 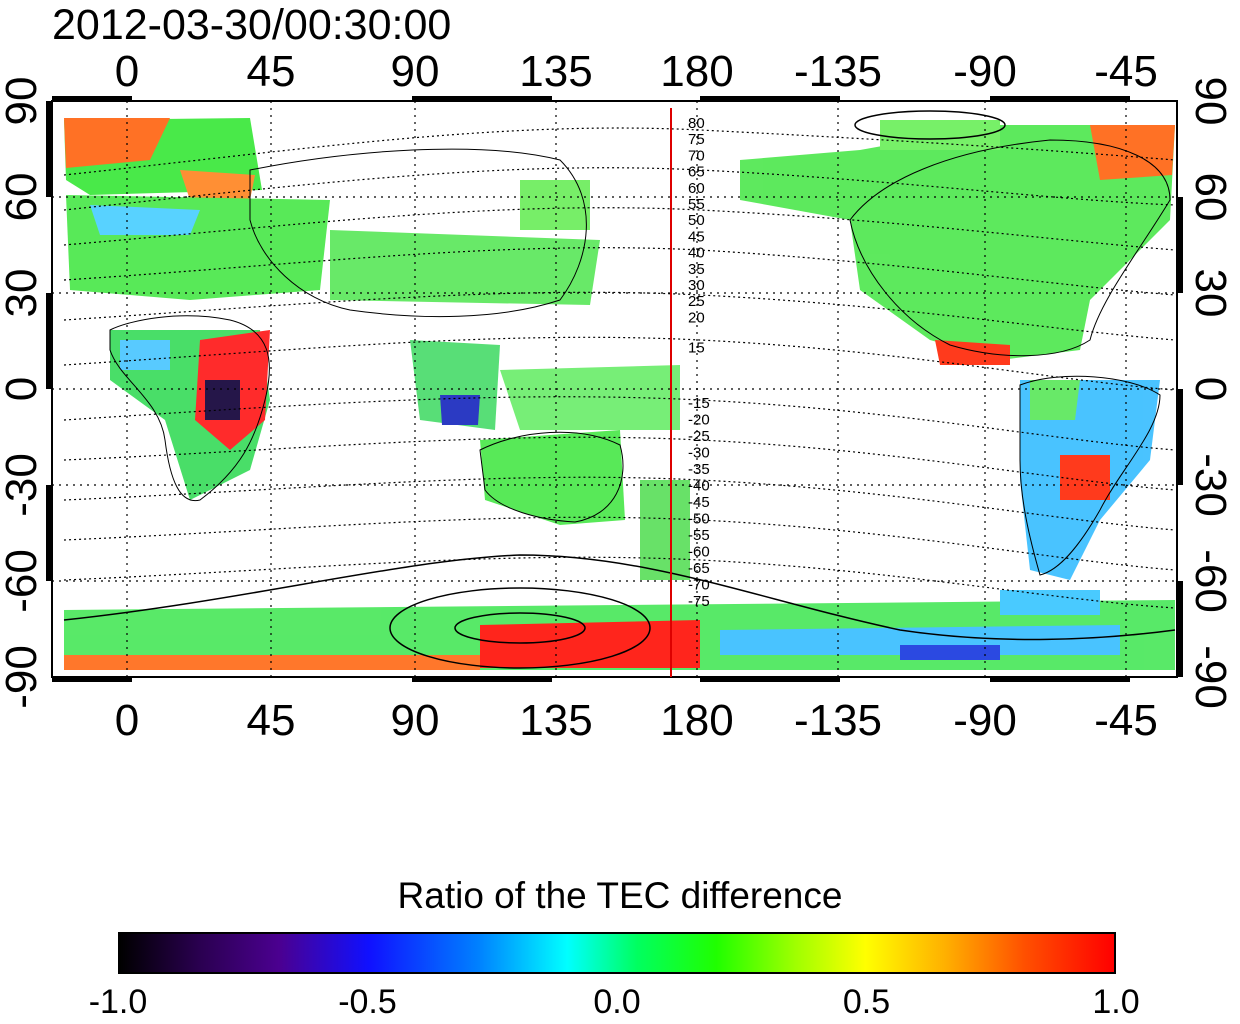 What do you see at coordinates (23, 101) in the screenshot?
I see `lat-tick-label-left: 90` at bounding box center [23, 101].